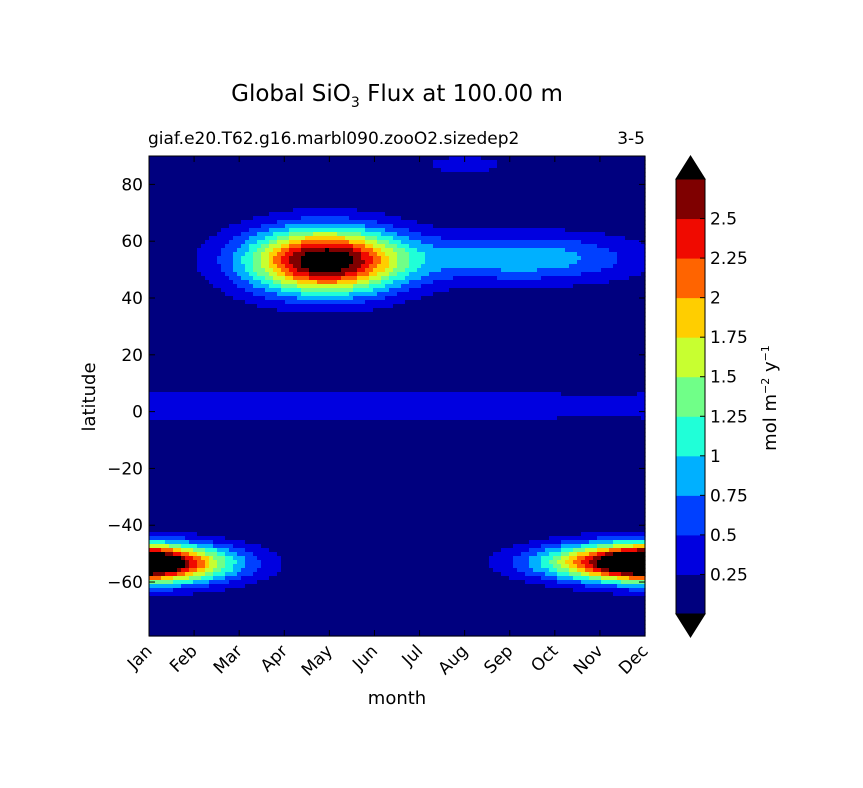  Describe the element at coordinates (729, 575) in the screenshot. I see `colorbar-tick-label: 0.25` at that location.